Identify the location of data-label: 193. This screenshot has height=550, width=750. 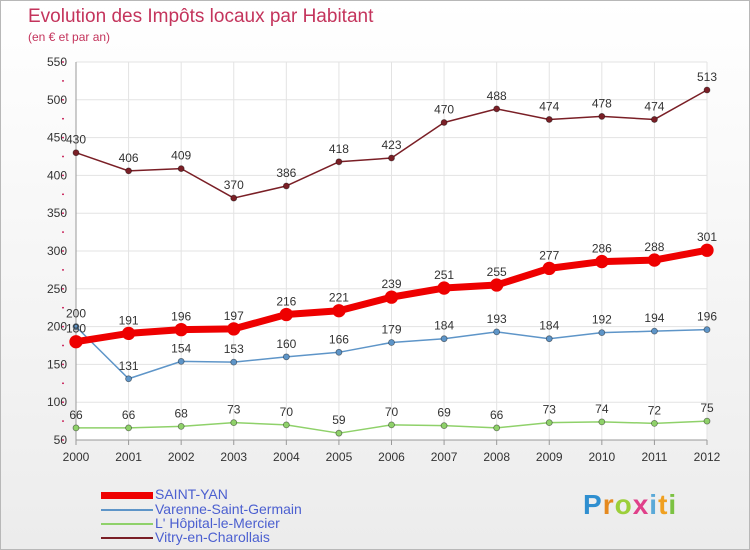
(497, 319).